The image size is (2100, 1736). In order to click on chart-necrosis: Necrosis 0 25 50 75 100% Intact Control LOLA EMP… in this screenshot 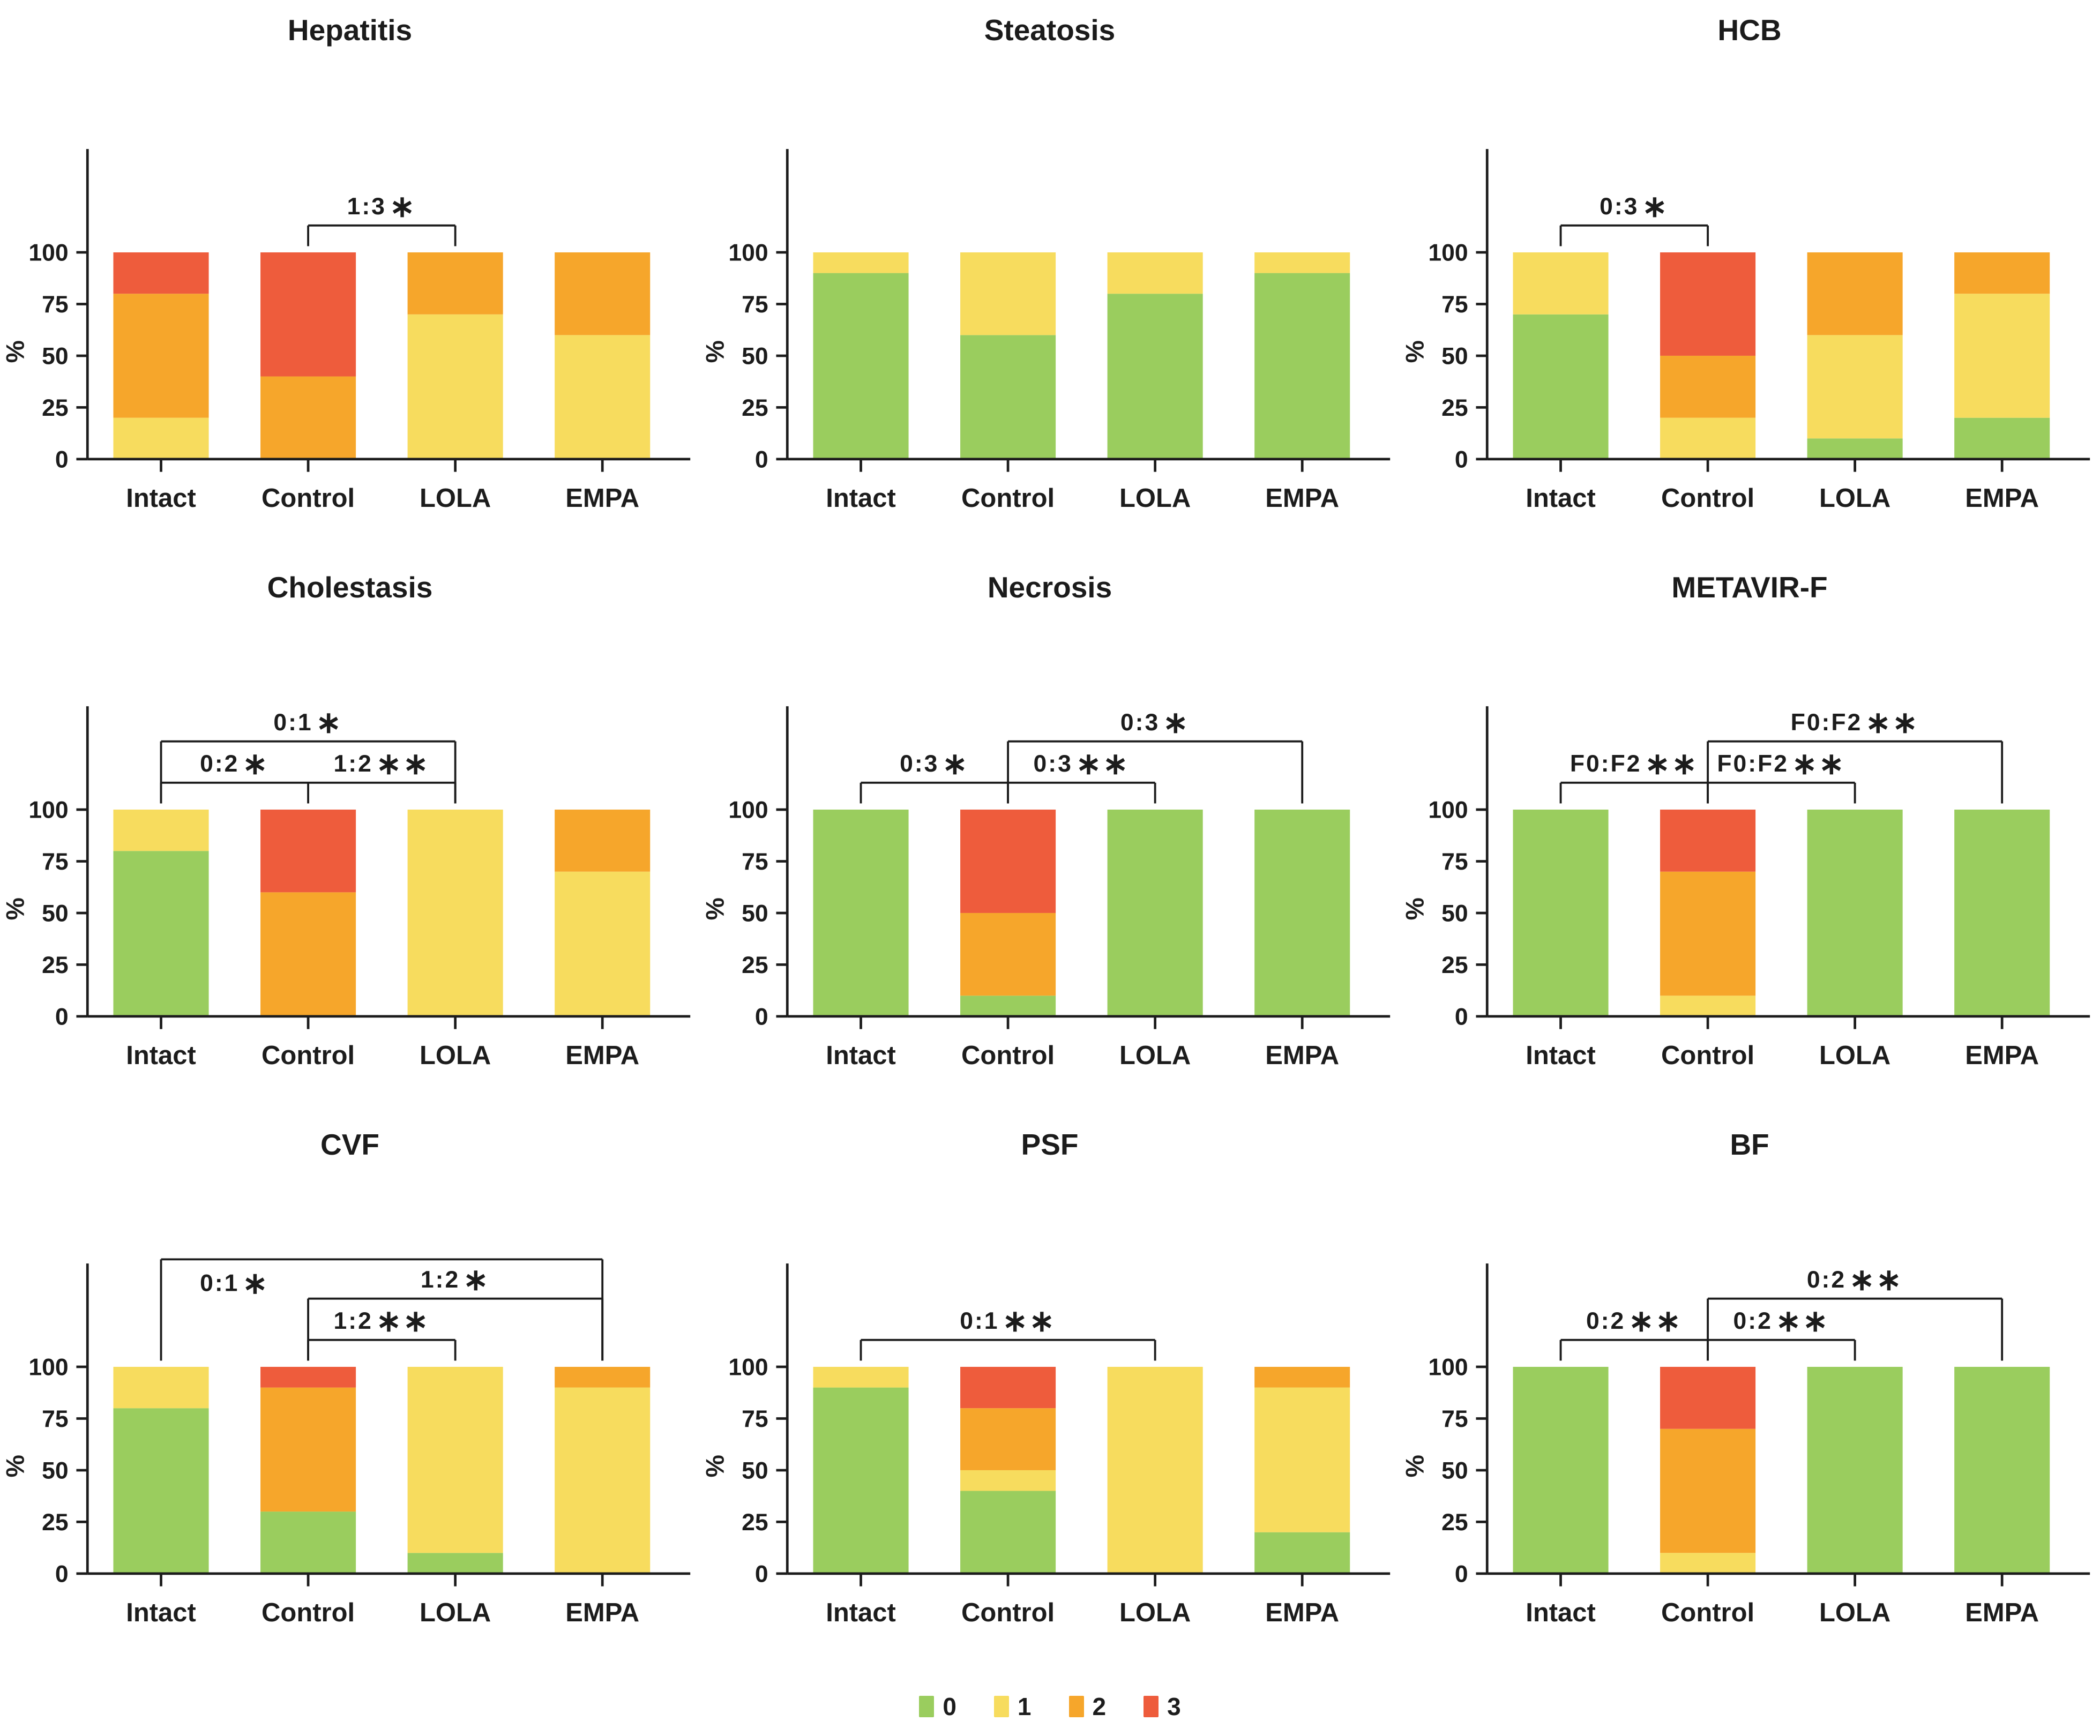, I will do `click(1050, 841)`.